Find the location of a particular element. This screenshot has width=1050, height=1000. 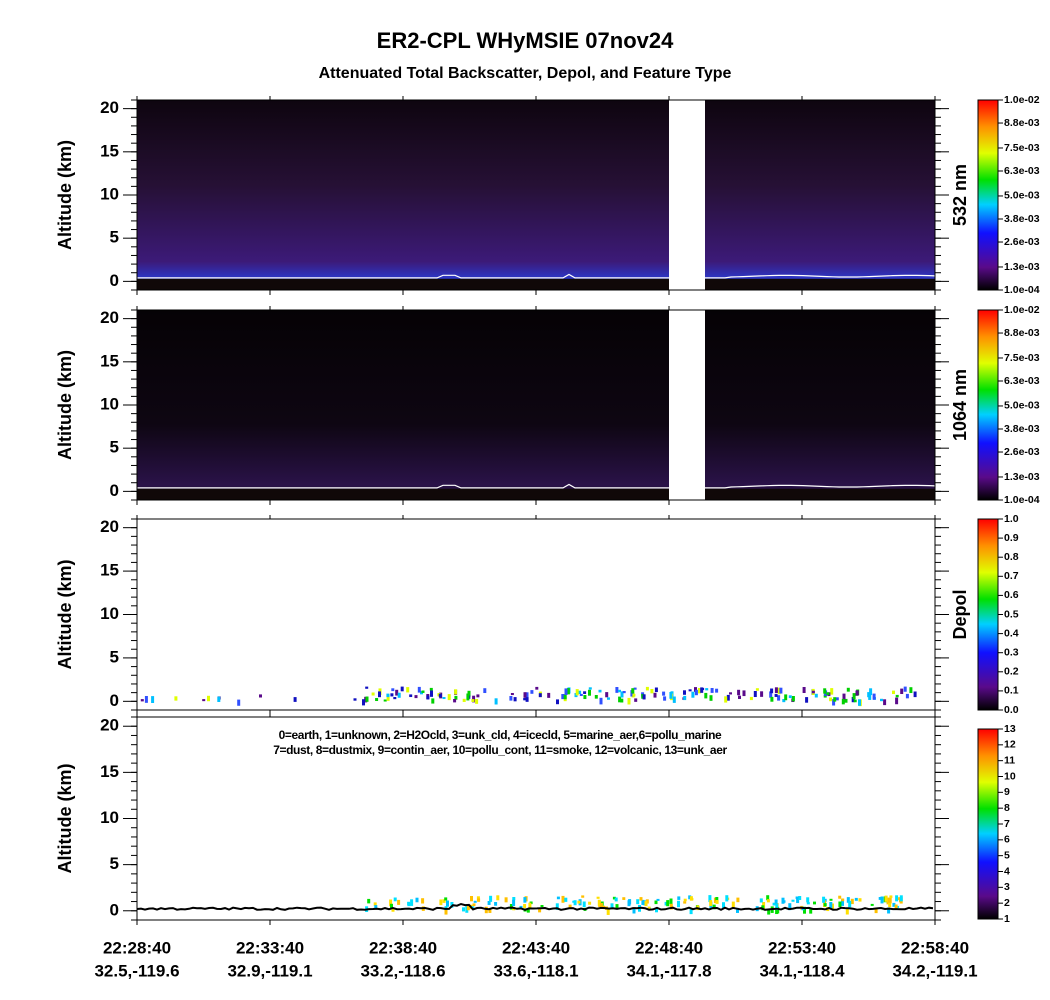

colorbar-tick-label: 5.0e-03 is located at coordinates (1022, 196).